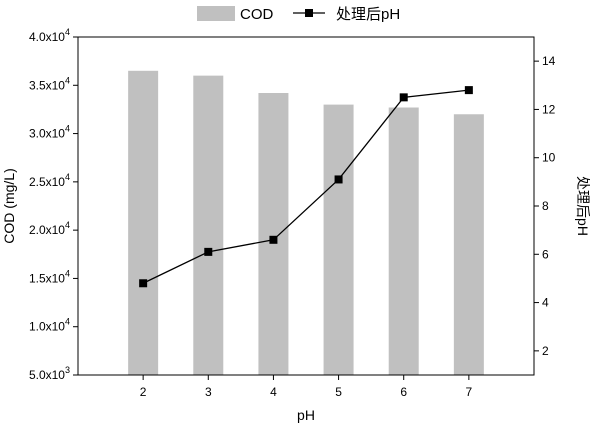 The height and width of the screenshot is (431, 590). I want to click on y-tick-label: 1.5x10⁴, so click(49, 276).